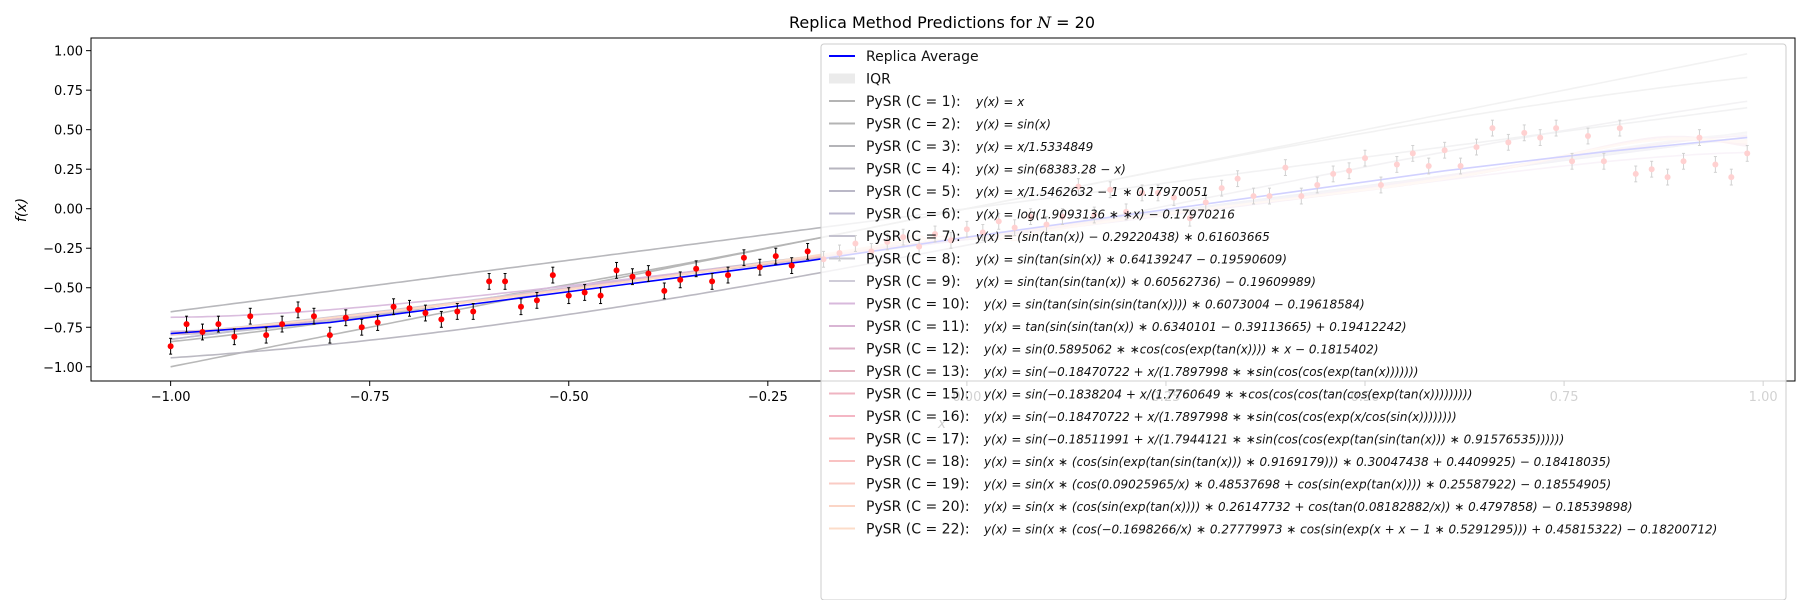  I want to click on y-tick-label: −0.50, so click(63, 289).